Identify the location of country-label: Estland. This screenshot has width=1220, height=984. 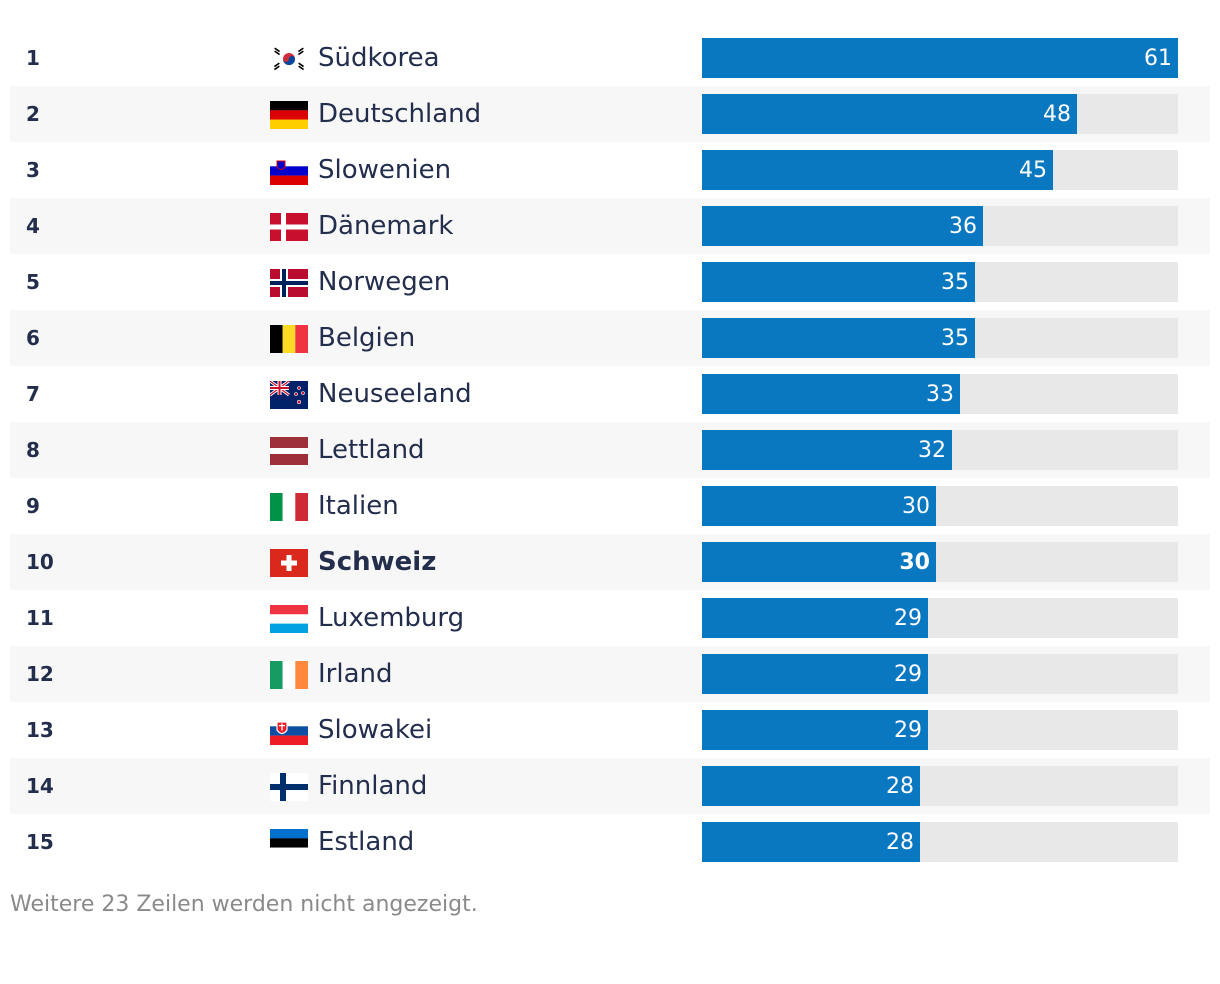
(366, 842).